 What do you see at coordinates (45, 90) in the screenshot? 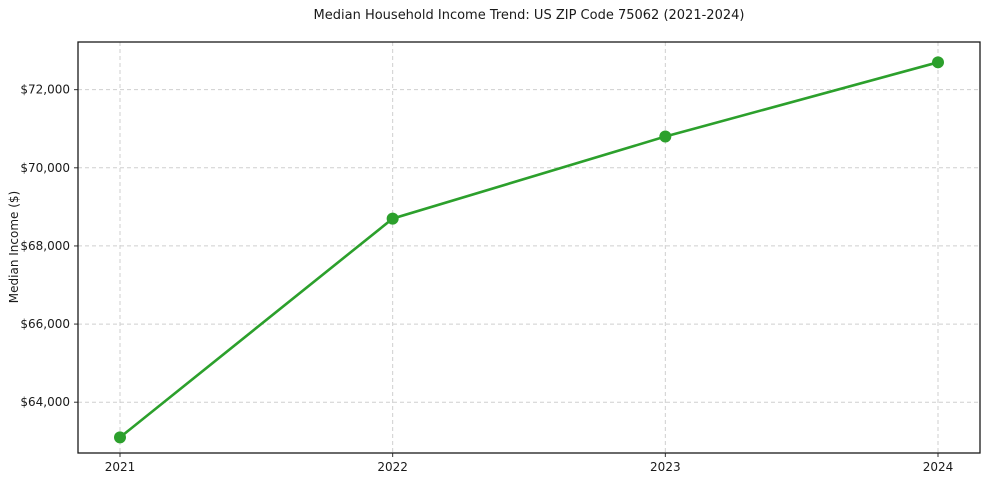
I see `y-tick-label: $72,000` at bounding box center [45, 90].